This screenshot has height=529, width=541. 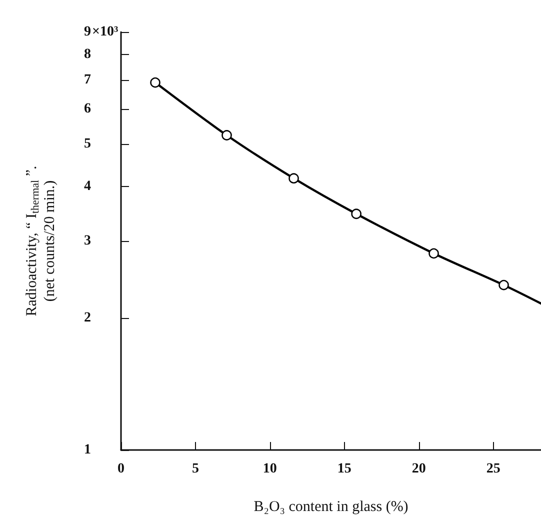 I want to click on y-tick-label: 1, so click(x=87, y=450).